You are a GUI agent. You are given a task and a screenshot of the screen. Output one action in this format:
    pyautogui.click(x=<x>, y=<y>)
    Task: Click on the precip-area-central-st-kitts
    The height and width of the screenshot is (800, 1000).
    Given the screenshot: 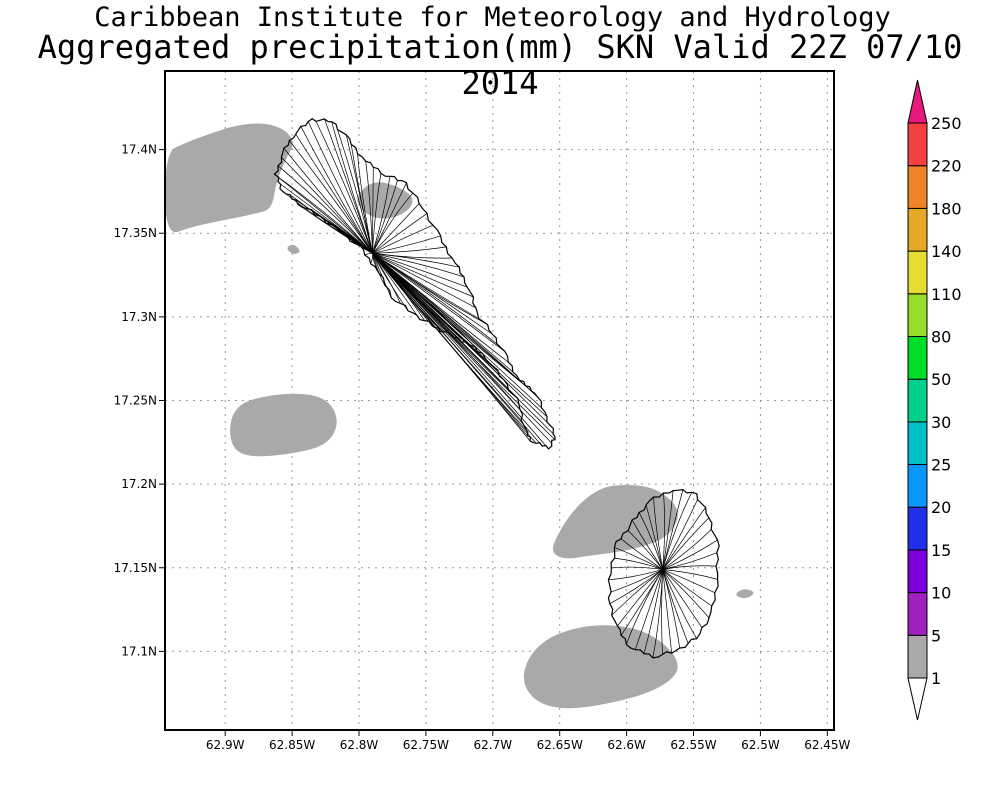 What is the action you would take?
    pyautogui.click(x=385, y=200)
    